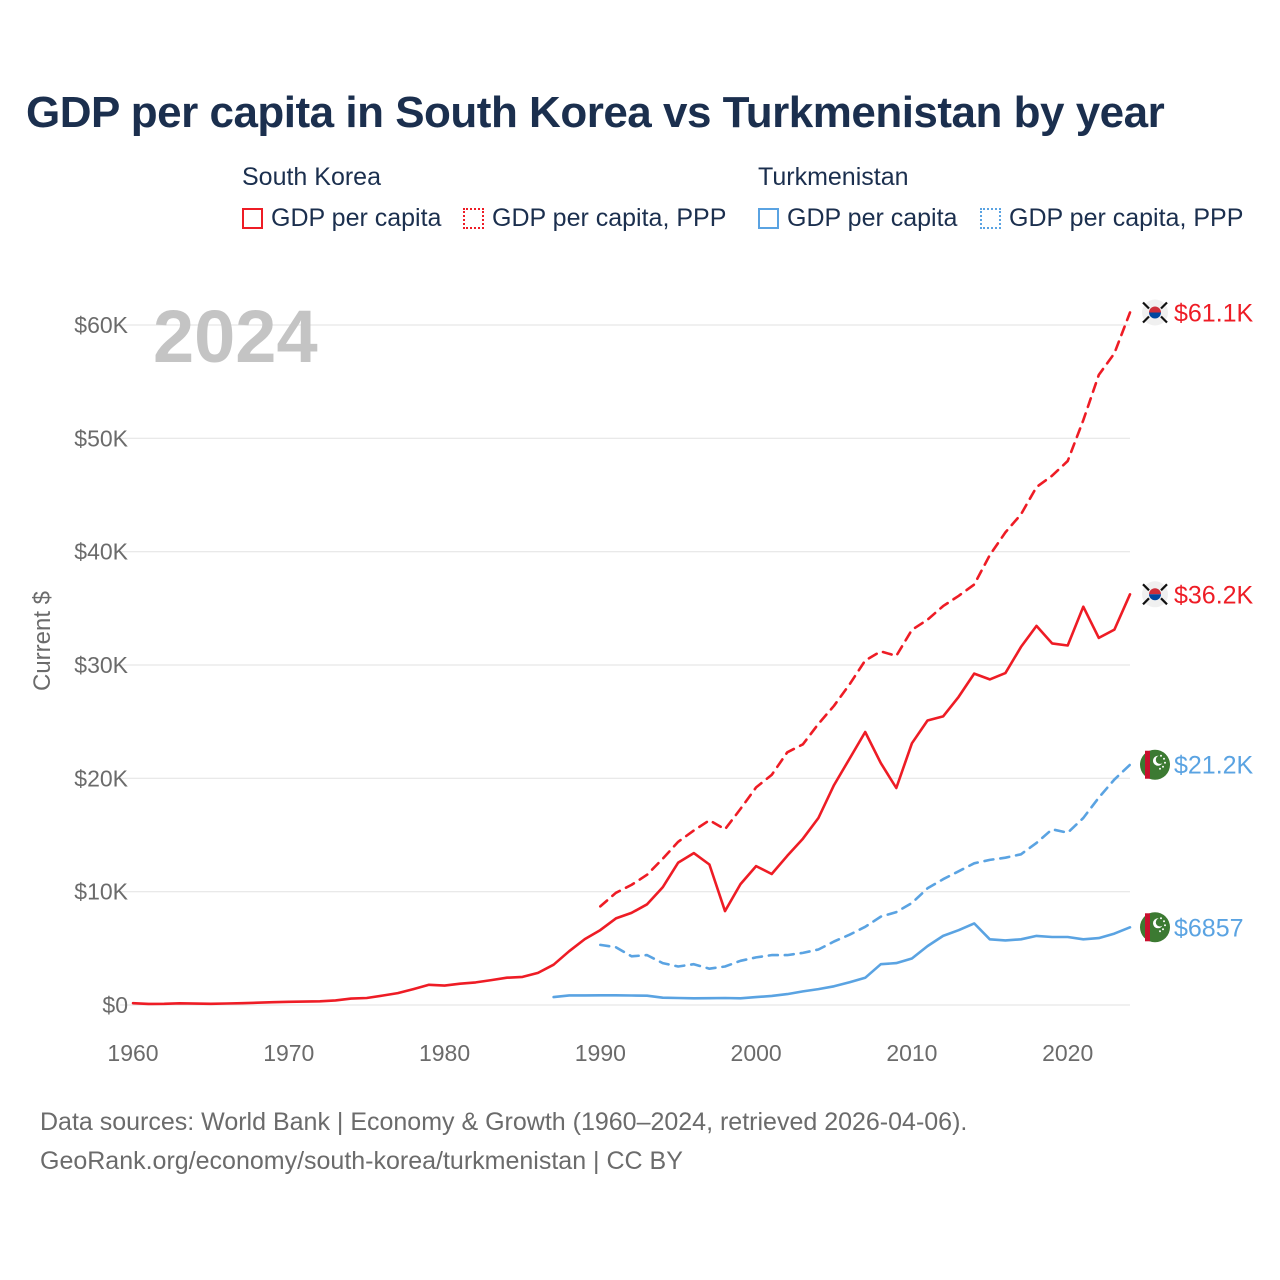  What do you see at coordinates (115, 1005) in the screenshot?
I see `y-tick-label: $0` at bounding box center [115, 1005].